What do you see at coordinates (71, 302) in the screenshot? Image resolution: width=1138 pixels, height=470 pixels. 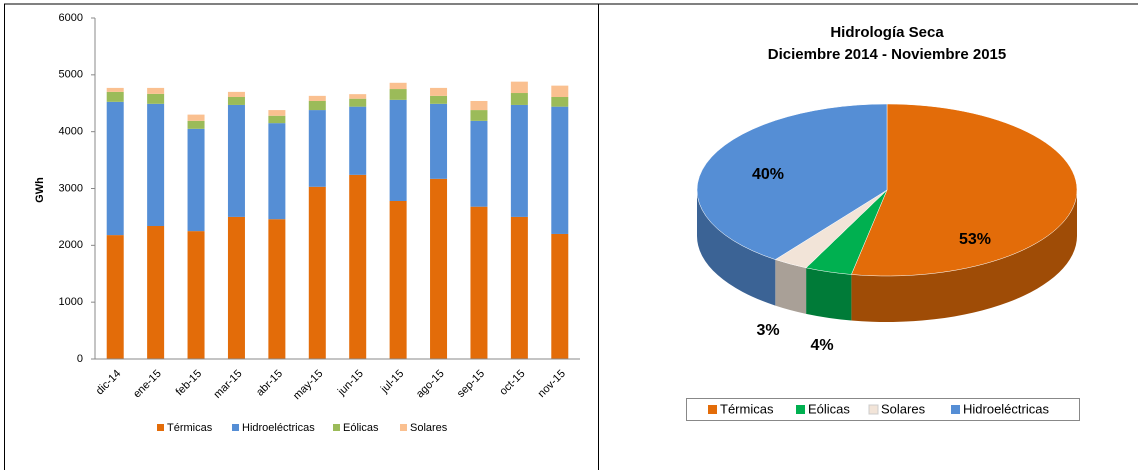 I see `y-tick-label: 1000` at bounding box center [71, 302].